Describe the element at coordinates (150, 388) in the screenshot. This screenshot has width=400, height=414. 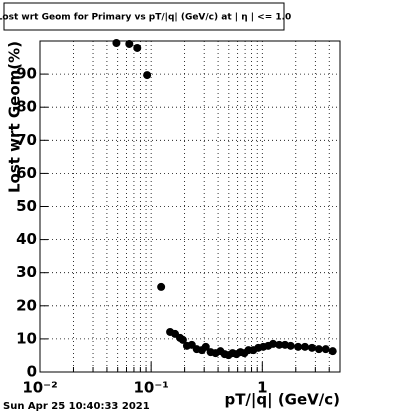
I see `x-tick-label: 10⁻¹` at that location.